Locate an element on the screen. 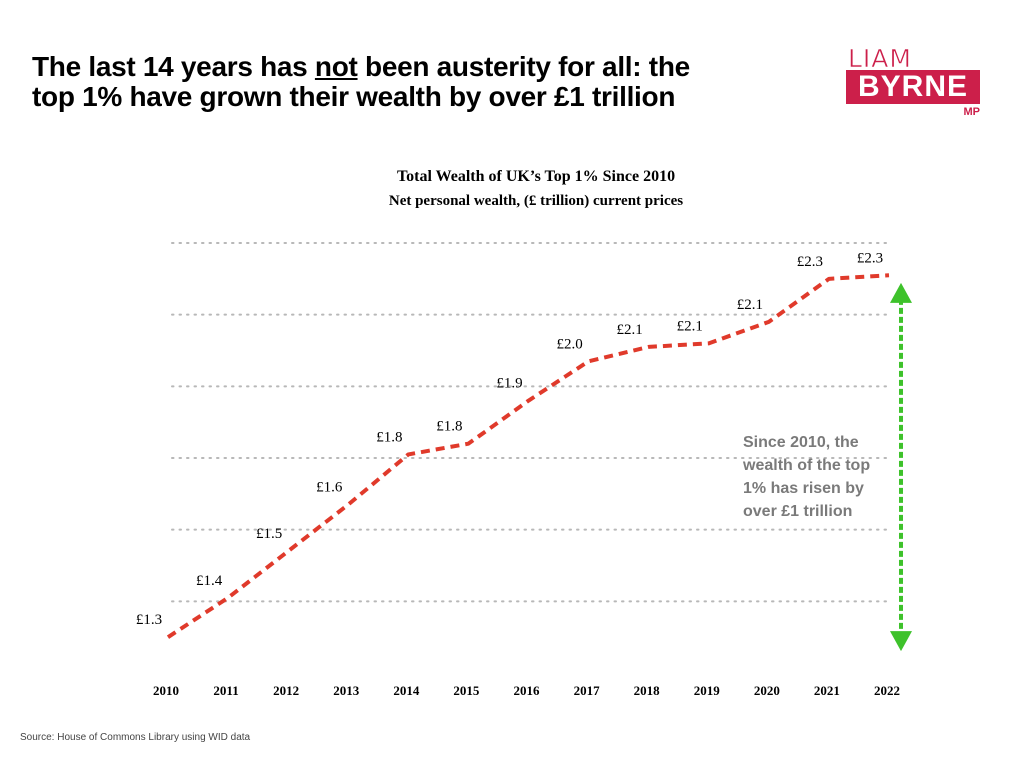 The image size is (1024, 768). liam-byrne-logo: LIAM BYRNE MP is located at coordinates (916, 84).